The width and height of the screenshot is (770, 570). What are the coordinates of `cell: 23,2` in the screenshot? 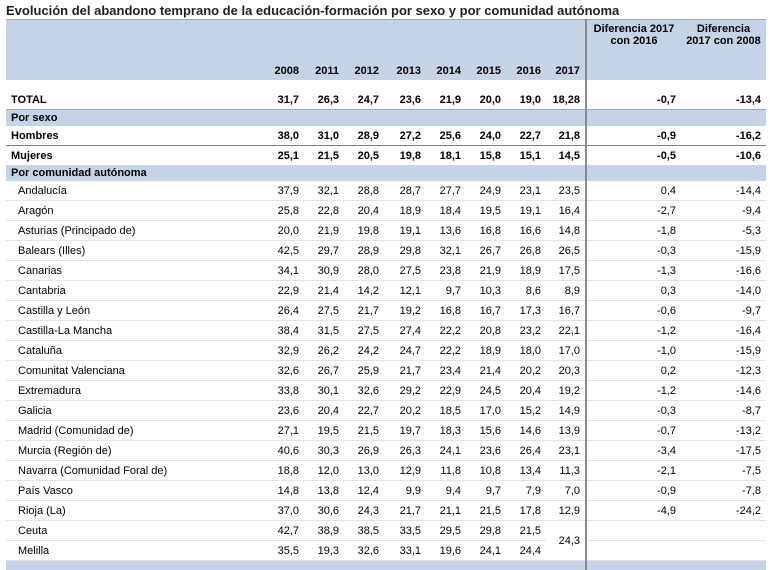 It's located at (526, 331).